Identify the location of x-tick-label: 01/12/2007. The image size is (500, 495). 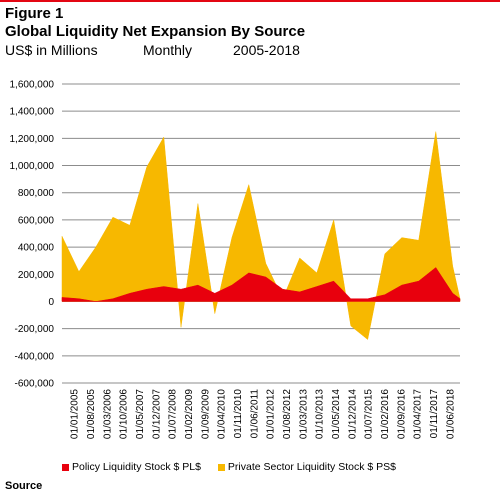
(156, 414).